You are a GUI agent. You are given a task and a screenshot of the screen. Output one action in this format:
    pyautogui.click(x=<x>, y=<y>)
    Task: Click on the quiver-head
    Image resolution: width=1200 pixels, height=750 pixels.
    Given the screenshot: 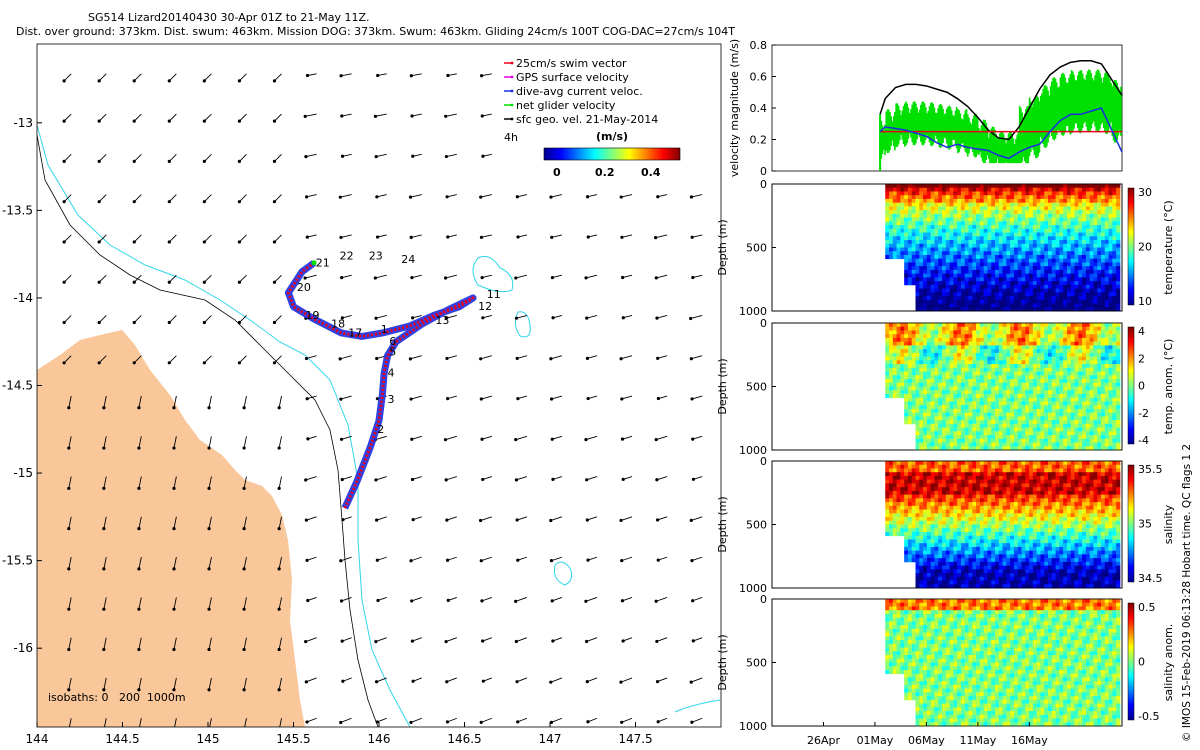 What is the action you would take?
    pyautogui.click(x=412, y=439)
    